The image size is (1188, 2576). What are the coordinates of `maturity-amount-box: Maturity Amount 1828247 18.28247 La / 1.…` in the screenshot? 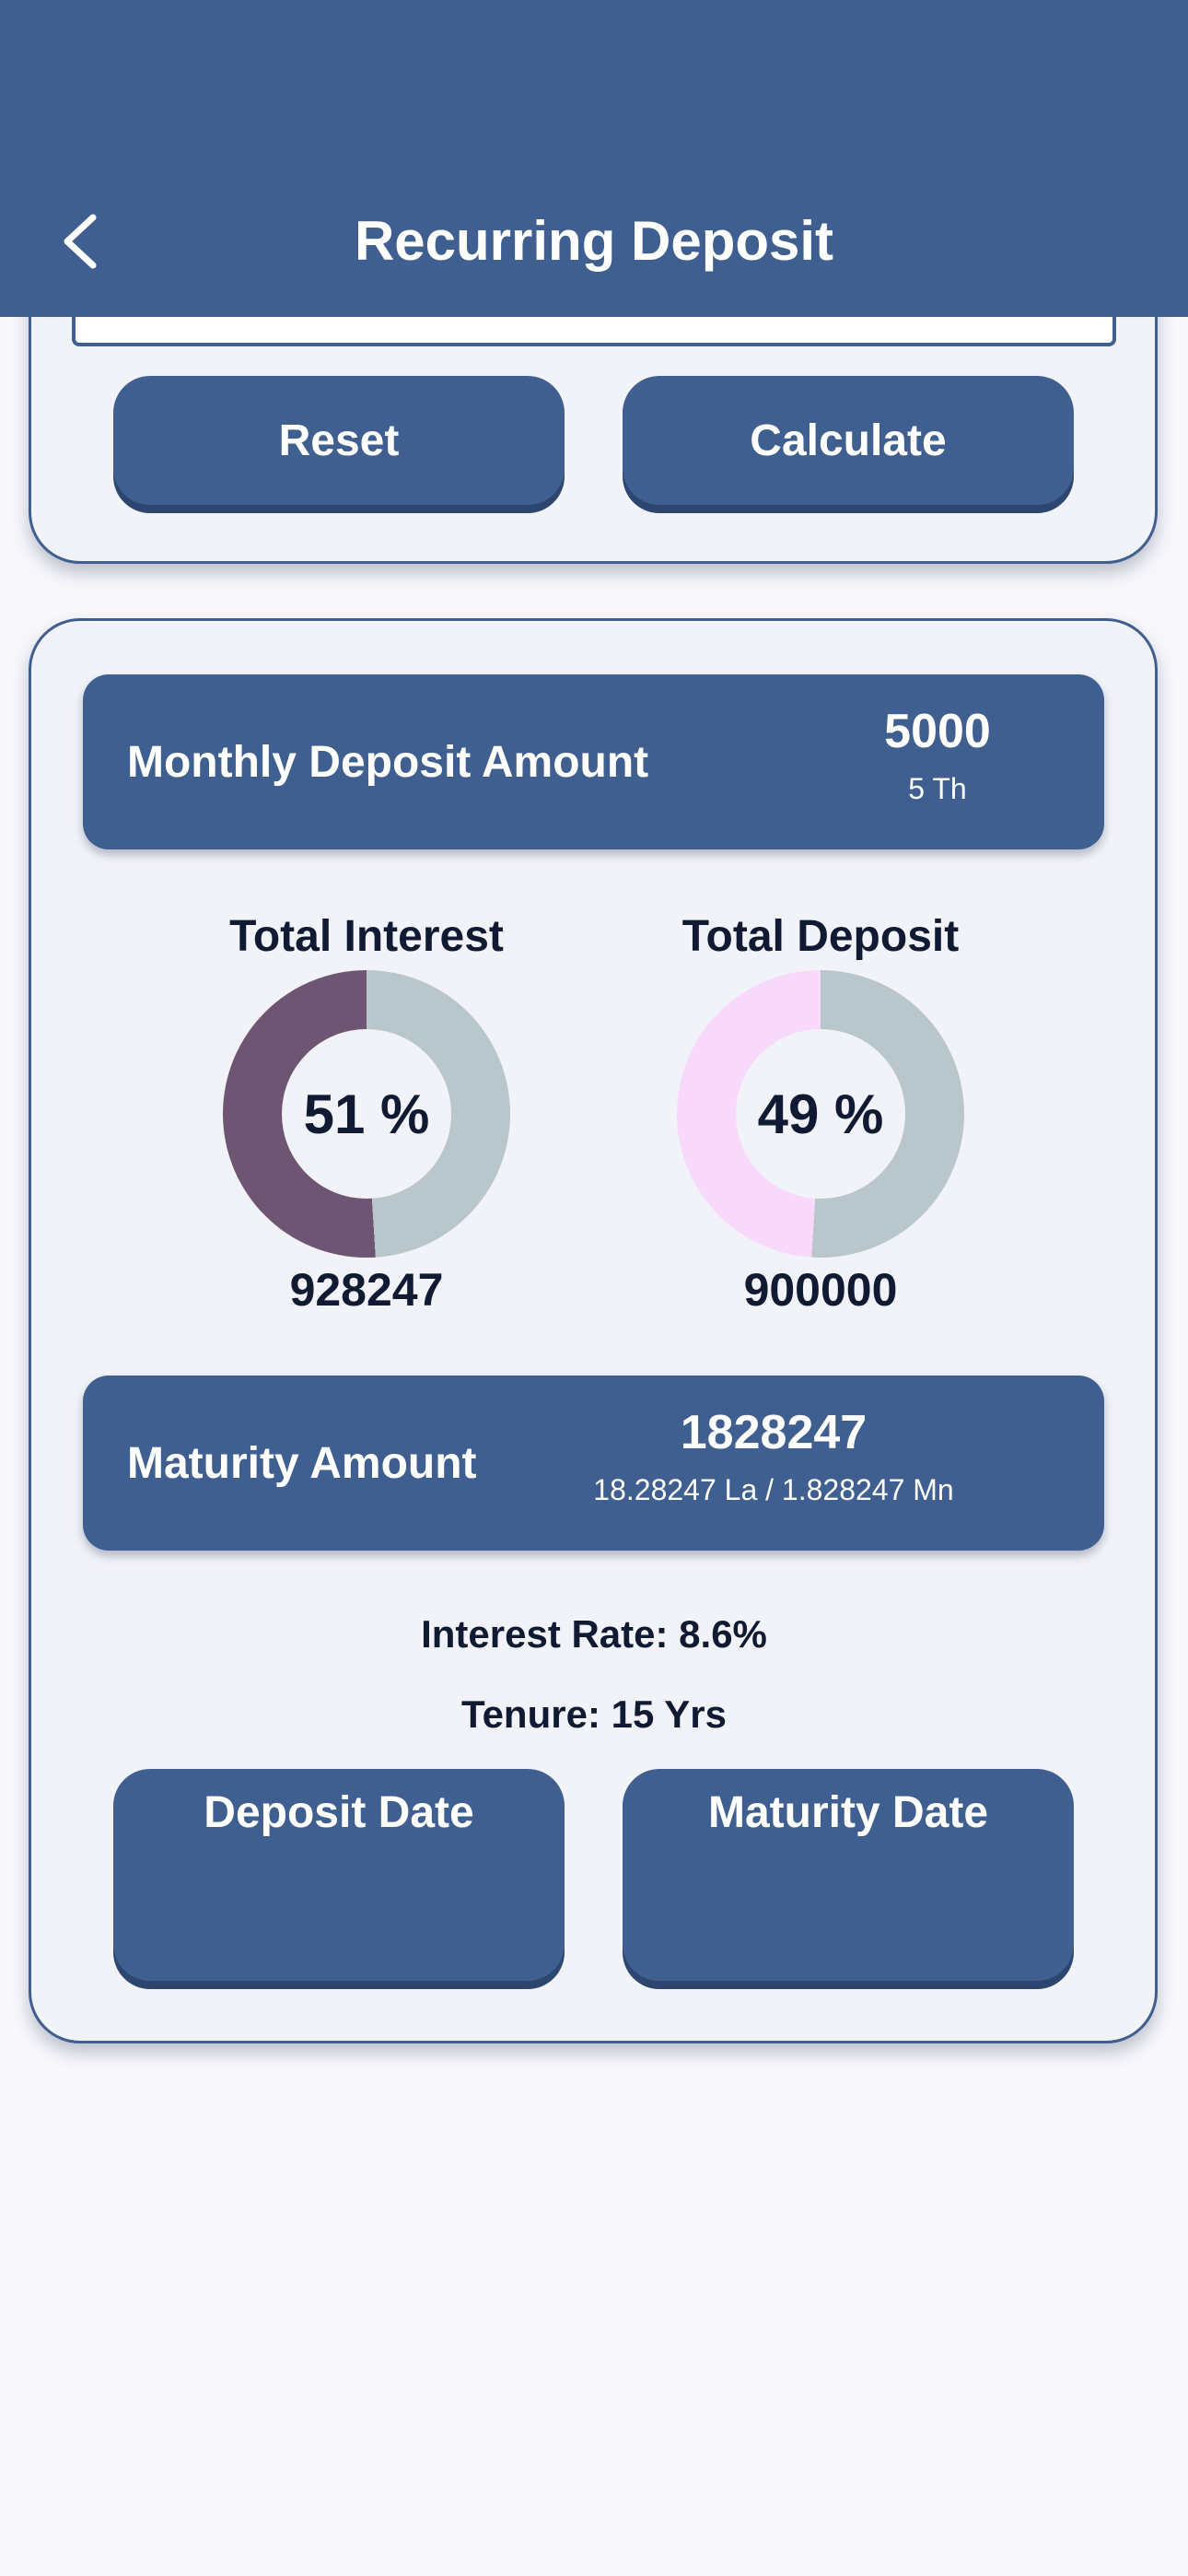 It's located at (593, 1463).